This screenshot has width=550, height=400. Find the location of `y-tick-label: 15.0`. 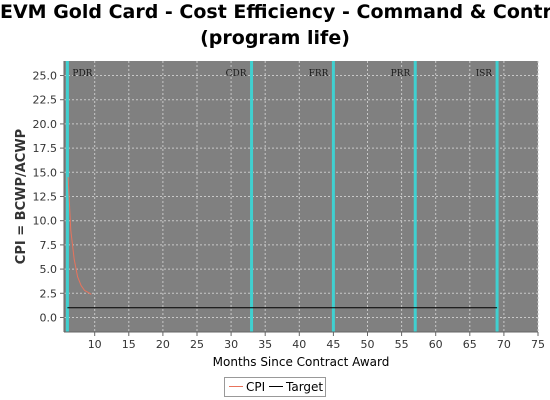

y-tick-label: 15.0 is located at coordinates (45, 172).